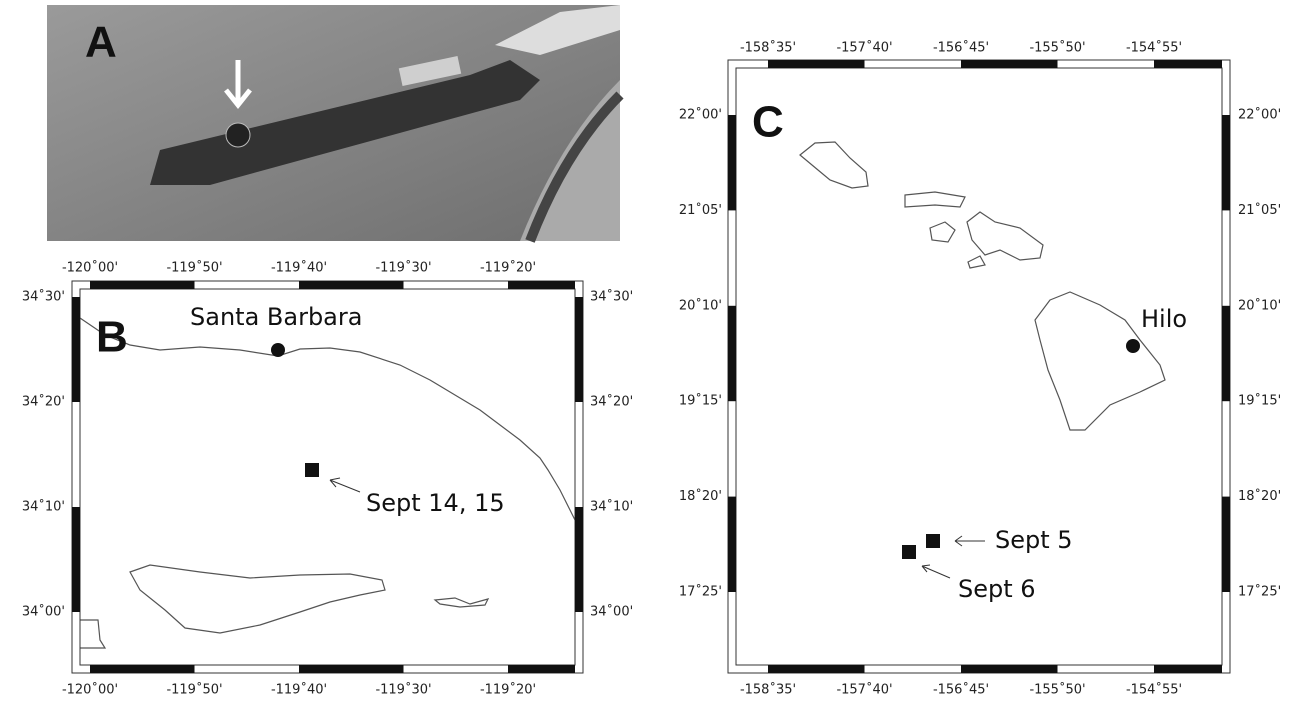 This screenshot has height=705, width=1301. Describe the element at coordinates (276, 317) in the screenshot. I see `place-label: Santa Barbara` at that location.